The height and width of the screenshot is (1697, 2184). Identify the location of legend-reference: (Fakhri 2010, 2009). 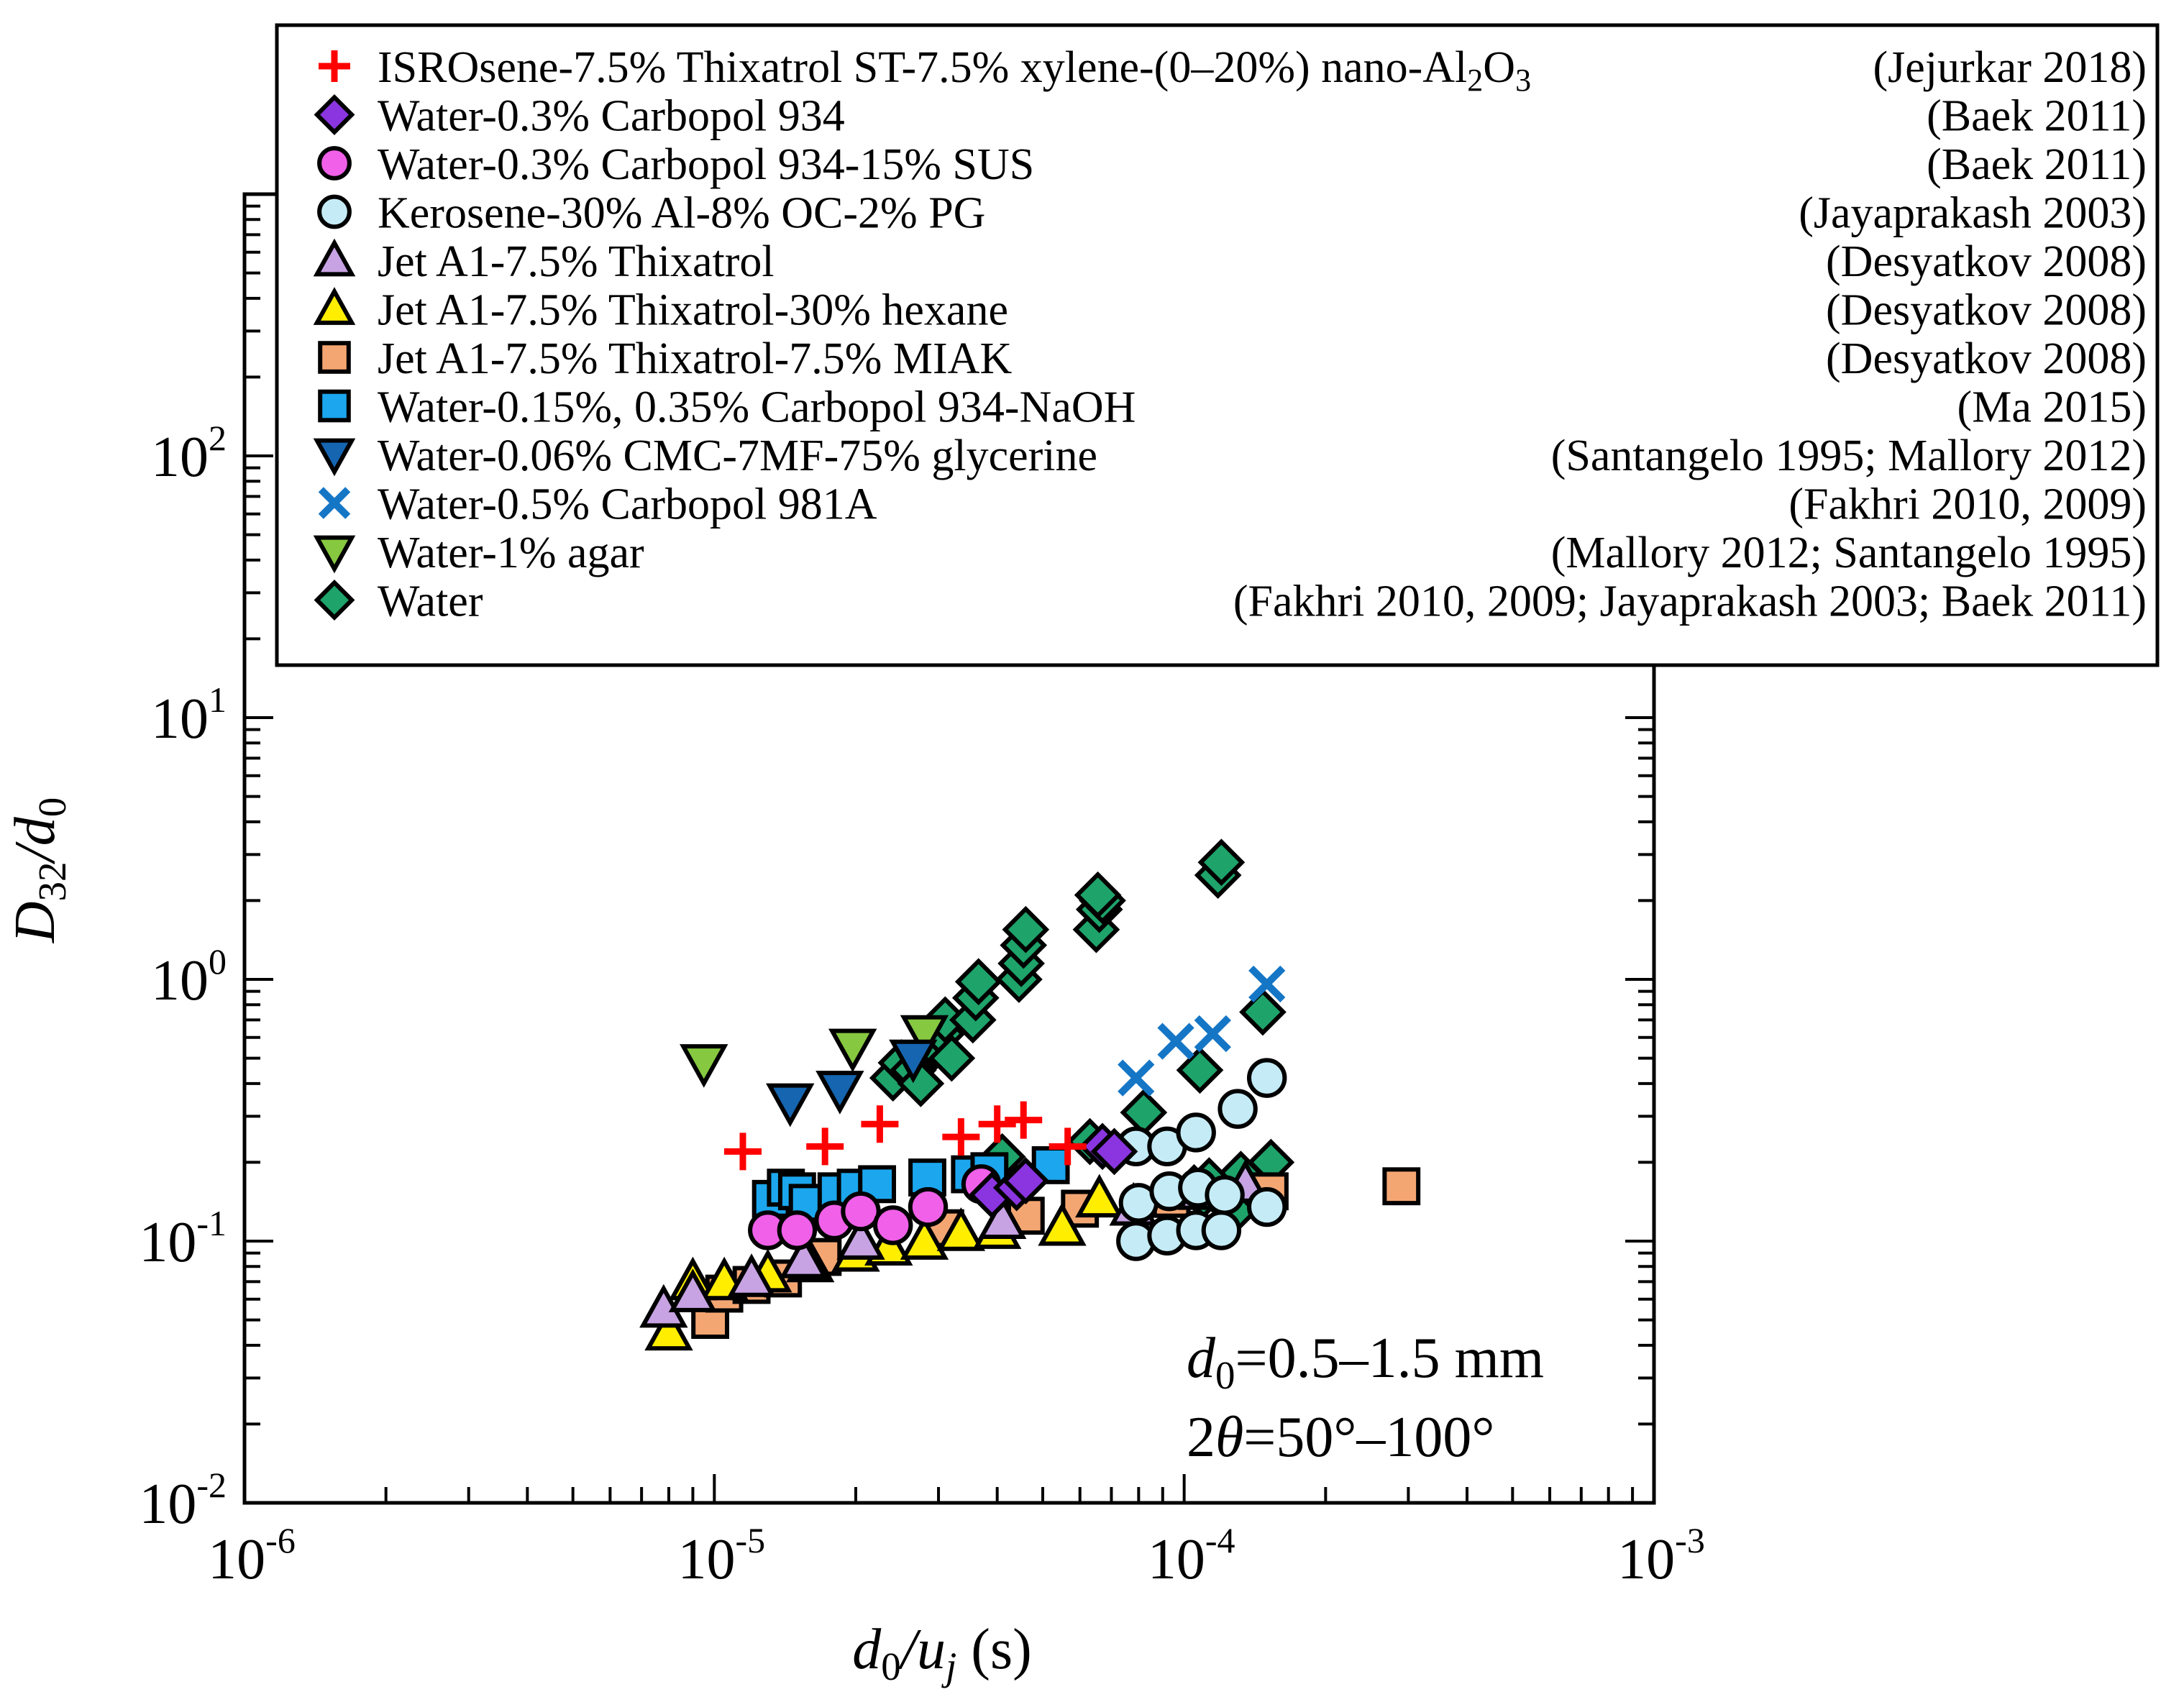
(1967, 504).